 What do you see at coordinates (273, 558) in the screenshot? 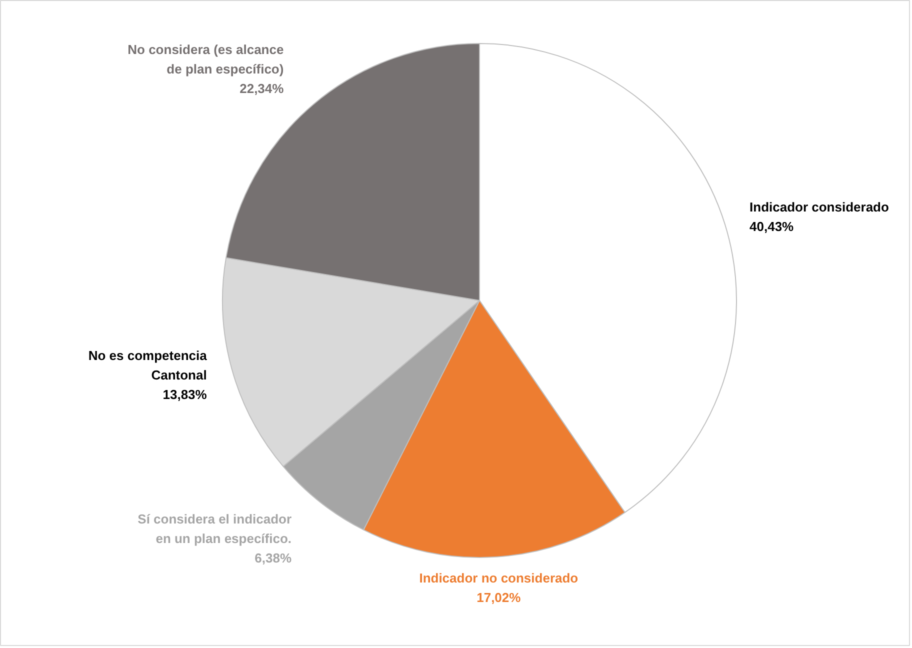
I see `data-label: 6,38%` at bounding box center [273, 558].